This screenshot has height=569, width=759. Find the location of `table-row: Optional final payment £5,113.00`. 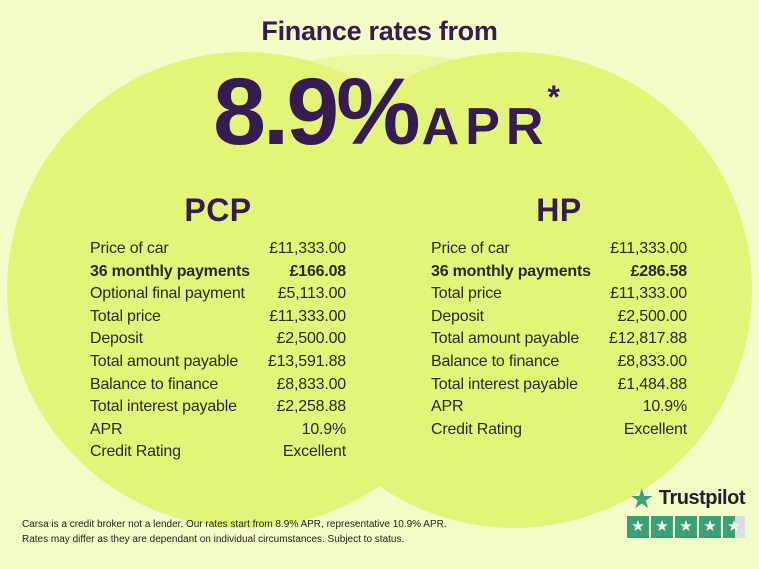

table-row: Optional final payment £5,113.00 is located at coordinates (218, 294).